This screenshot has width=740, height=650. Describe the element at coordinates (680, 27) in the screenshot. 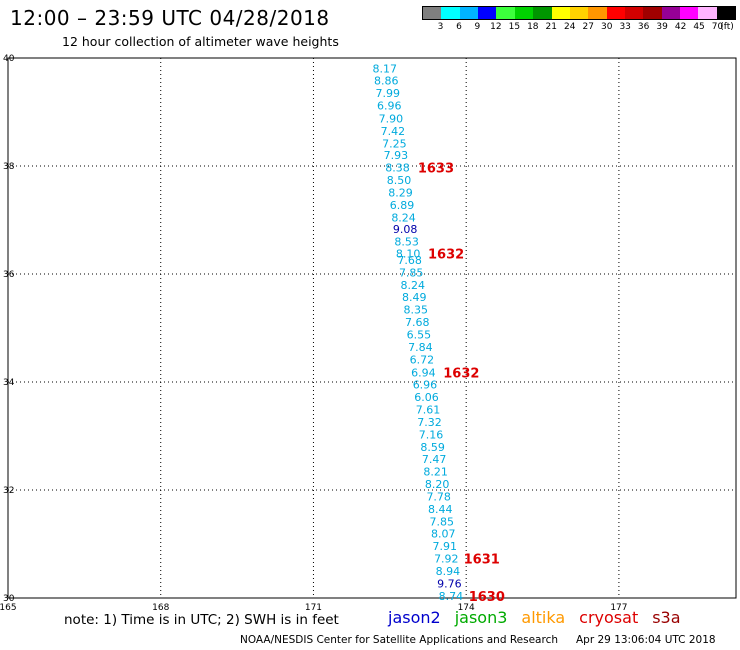

I see `scale-label: 42` at that location.